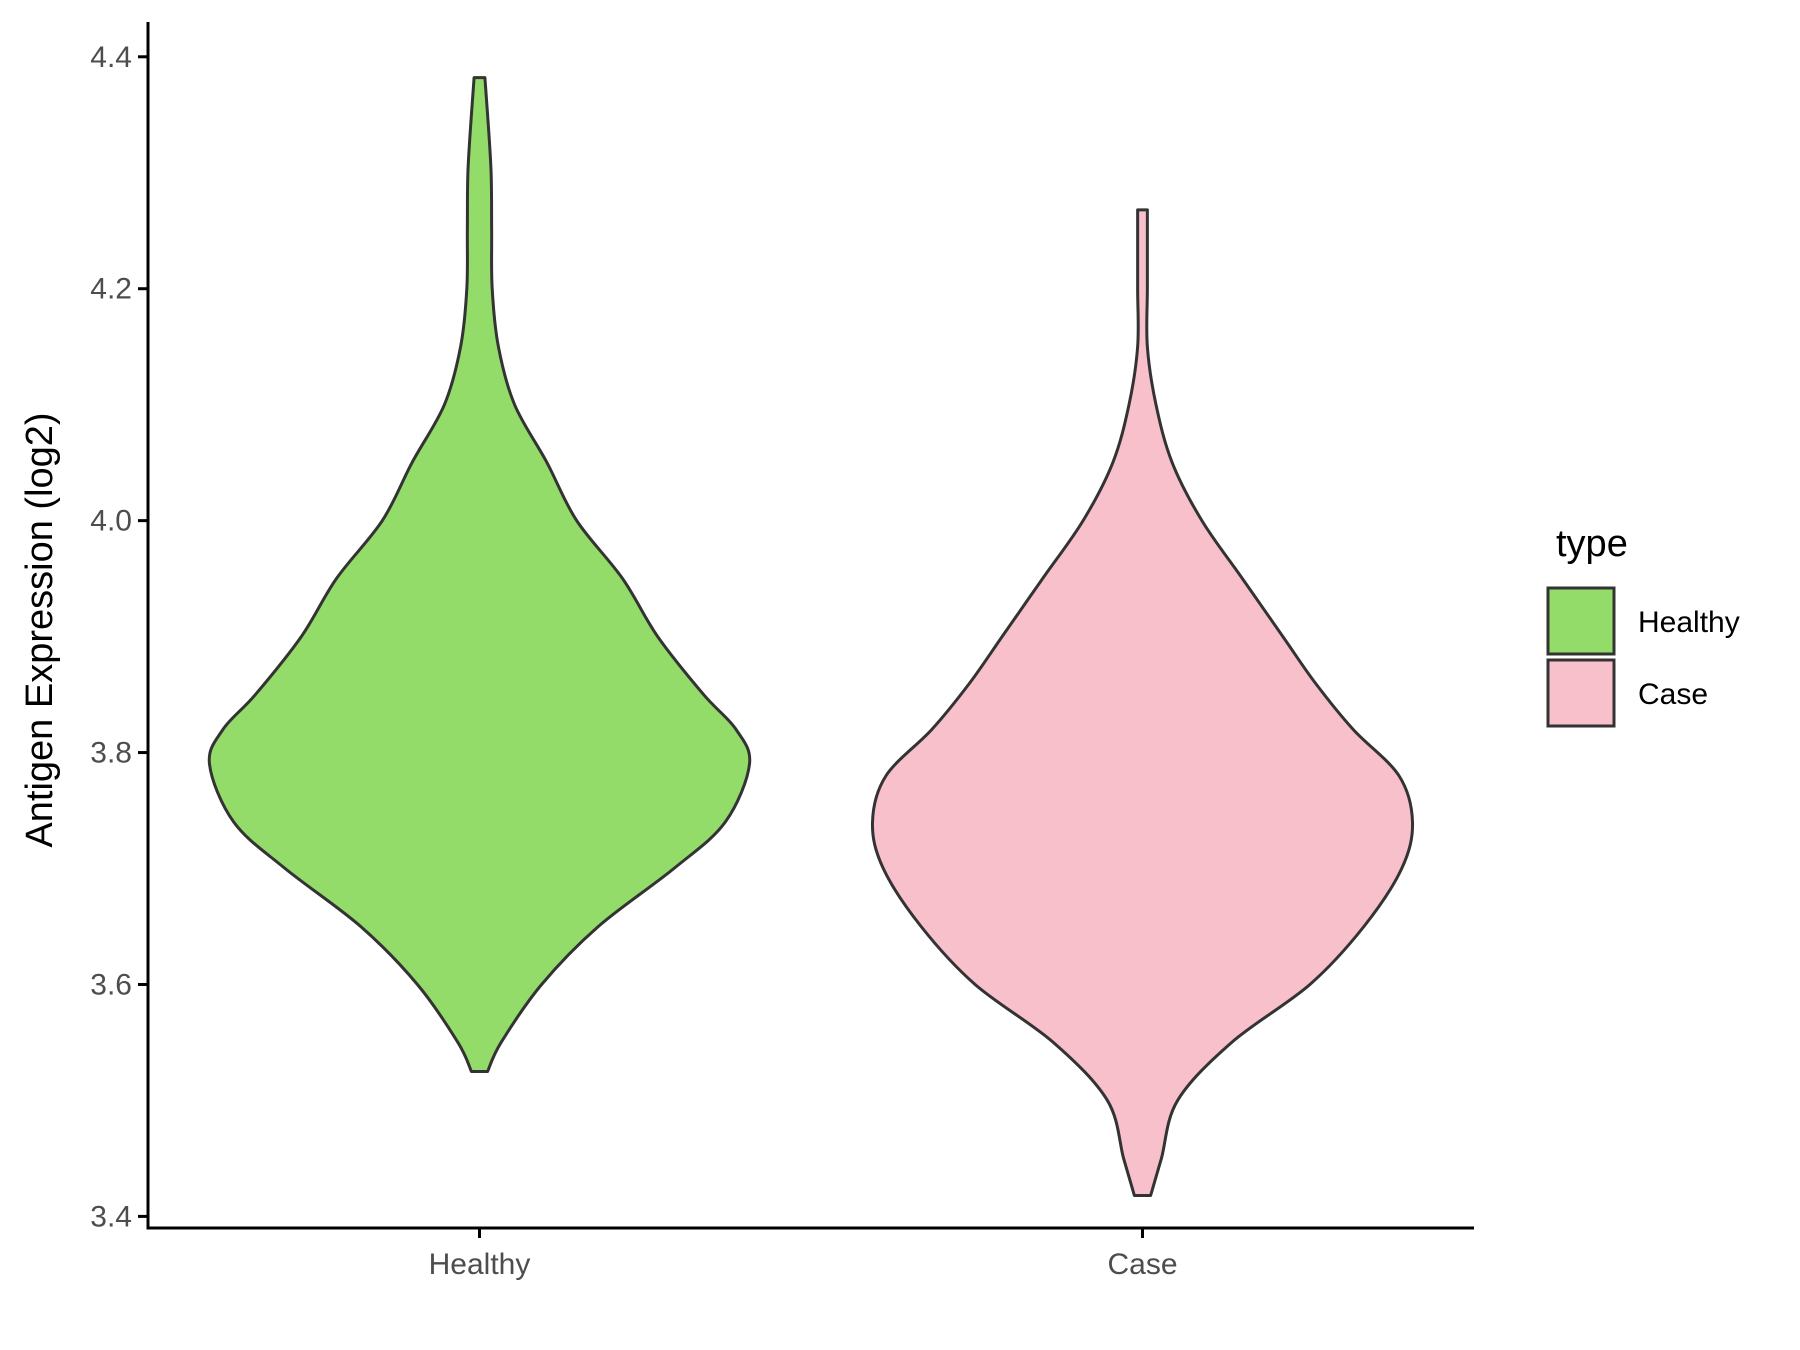 The image size is (1800, 1350). I want to click on legend-title: type, so click(1592, 544).